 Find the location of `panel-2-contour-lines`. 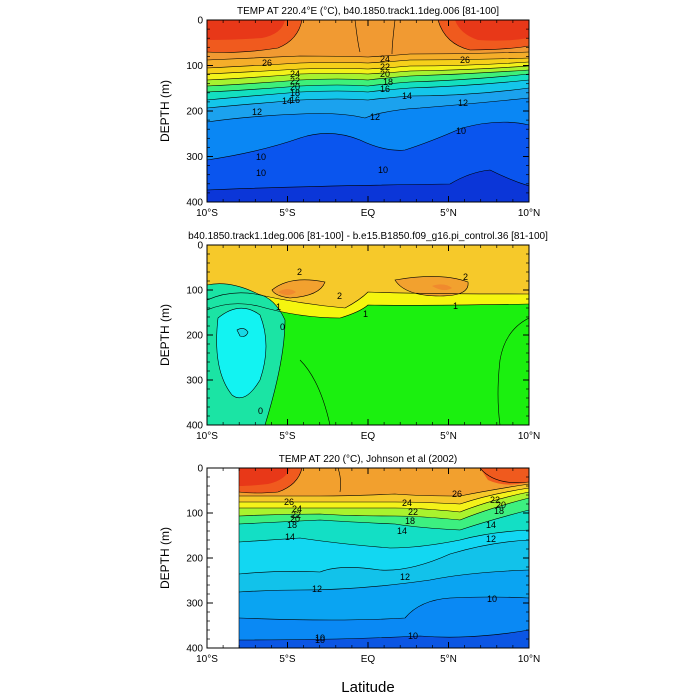

panel-2-contour-lines is located at coordinates (368, 350).